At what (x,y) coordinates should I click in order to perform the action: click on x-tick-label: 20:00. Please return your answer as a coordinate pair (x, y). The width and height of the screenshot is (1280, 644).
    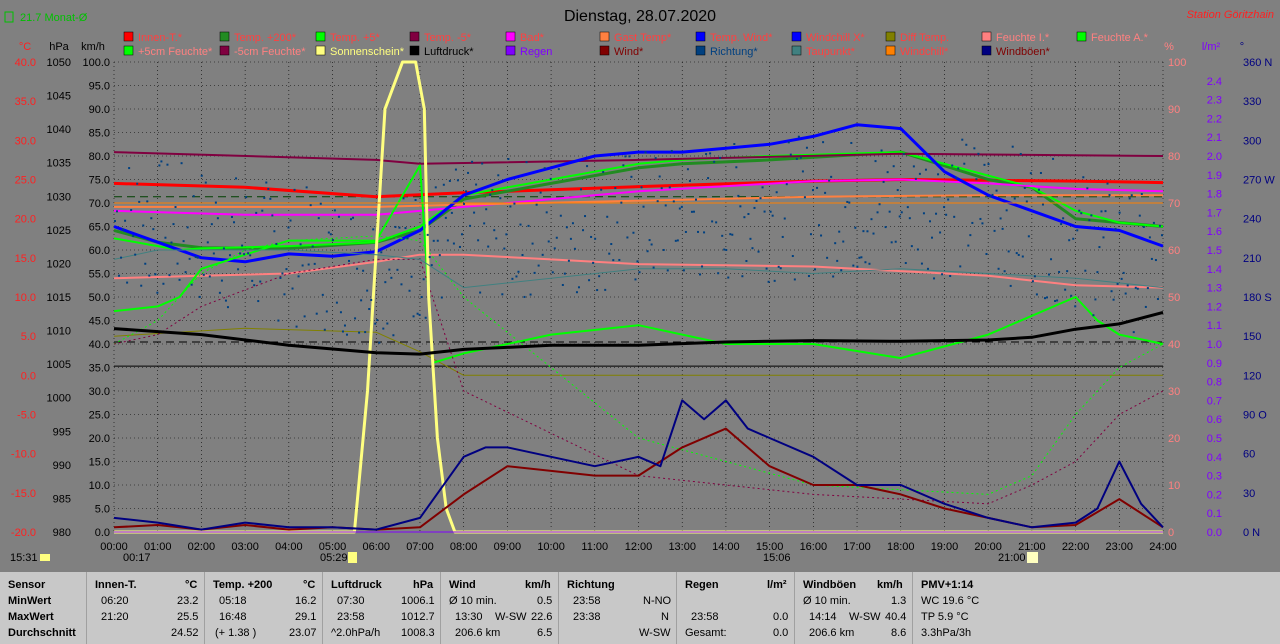
    Looking at the image, I should click on (988, 547).